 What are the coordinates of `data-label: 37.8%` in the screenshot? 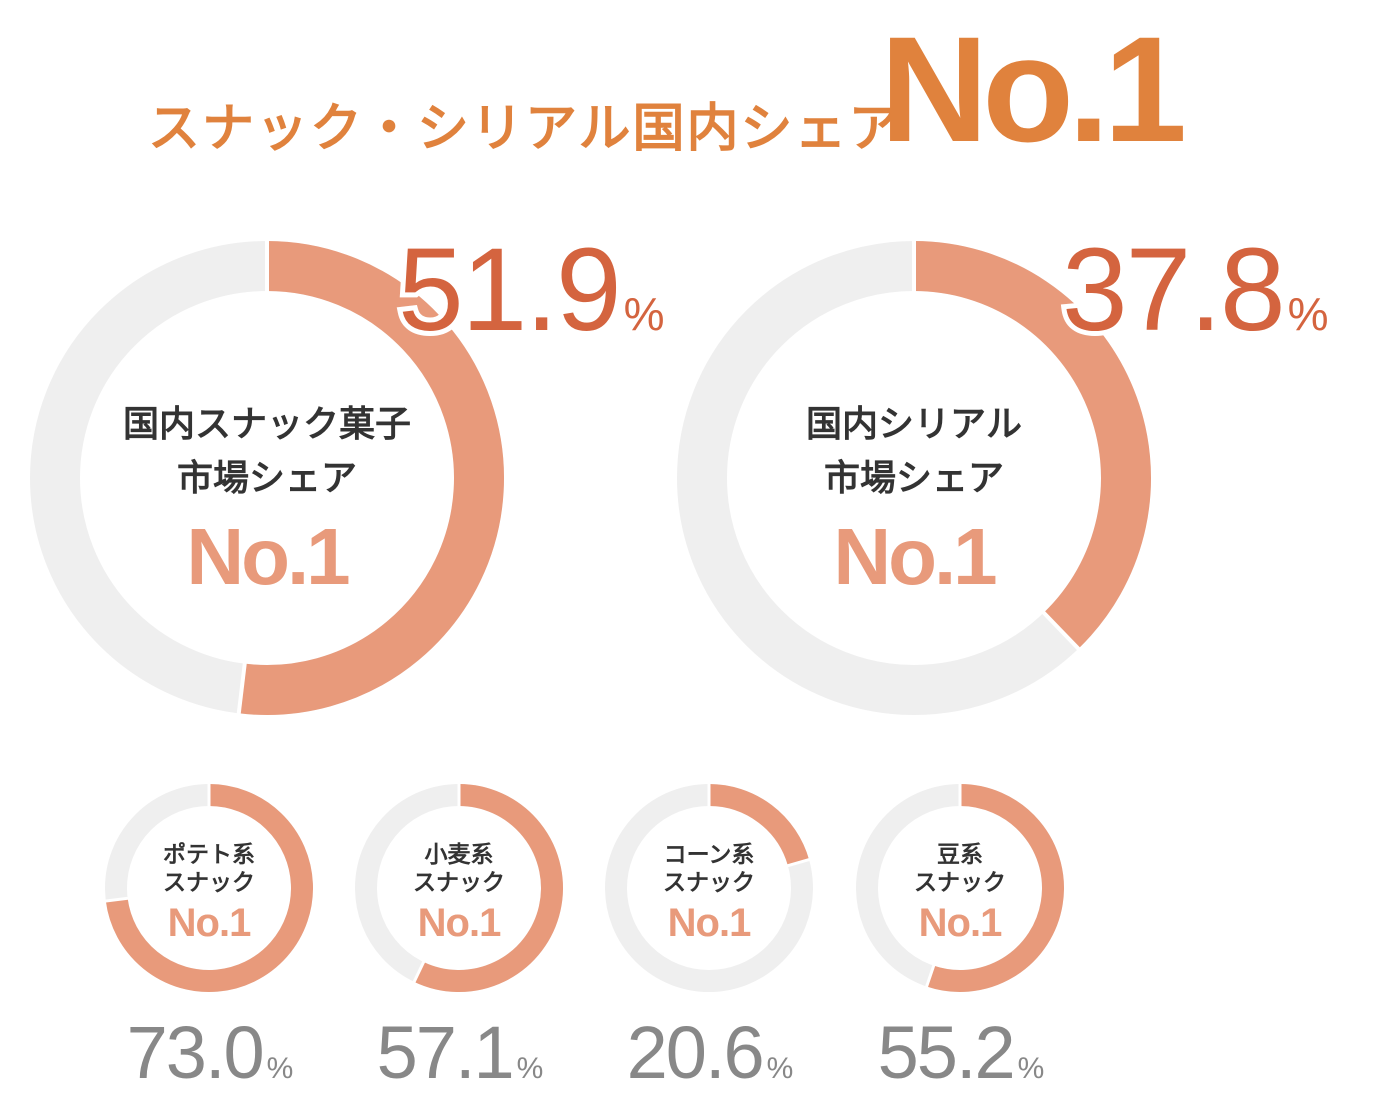 It's located at (1195, 290).